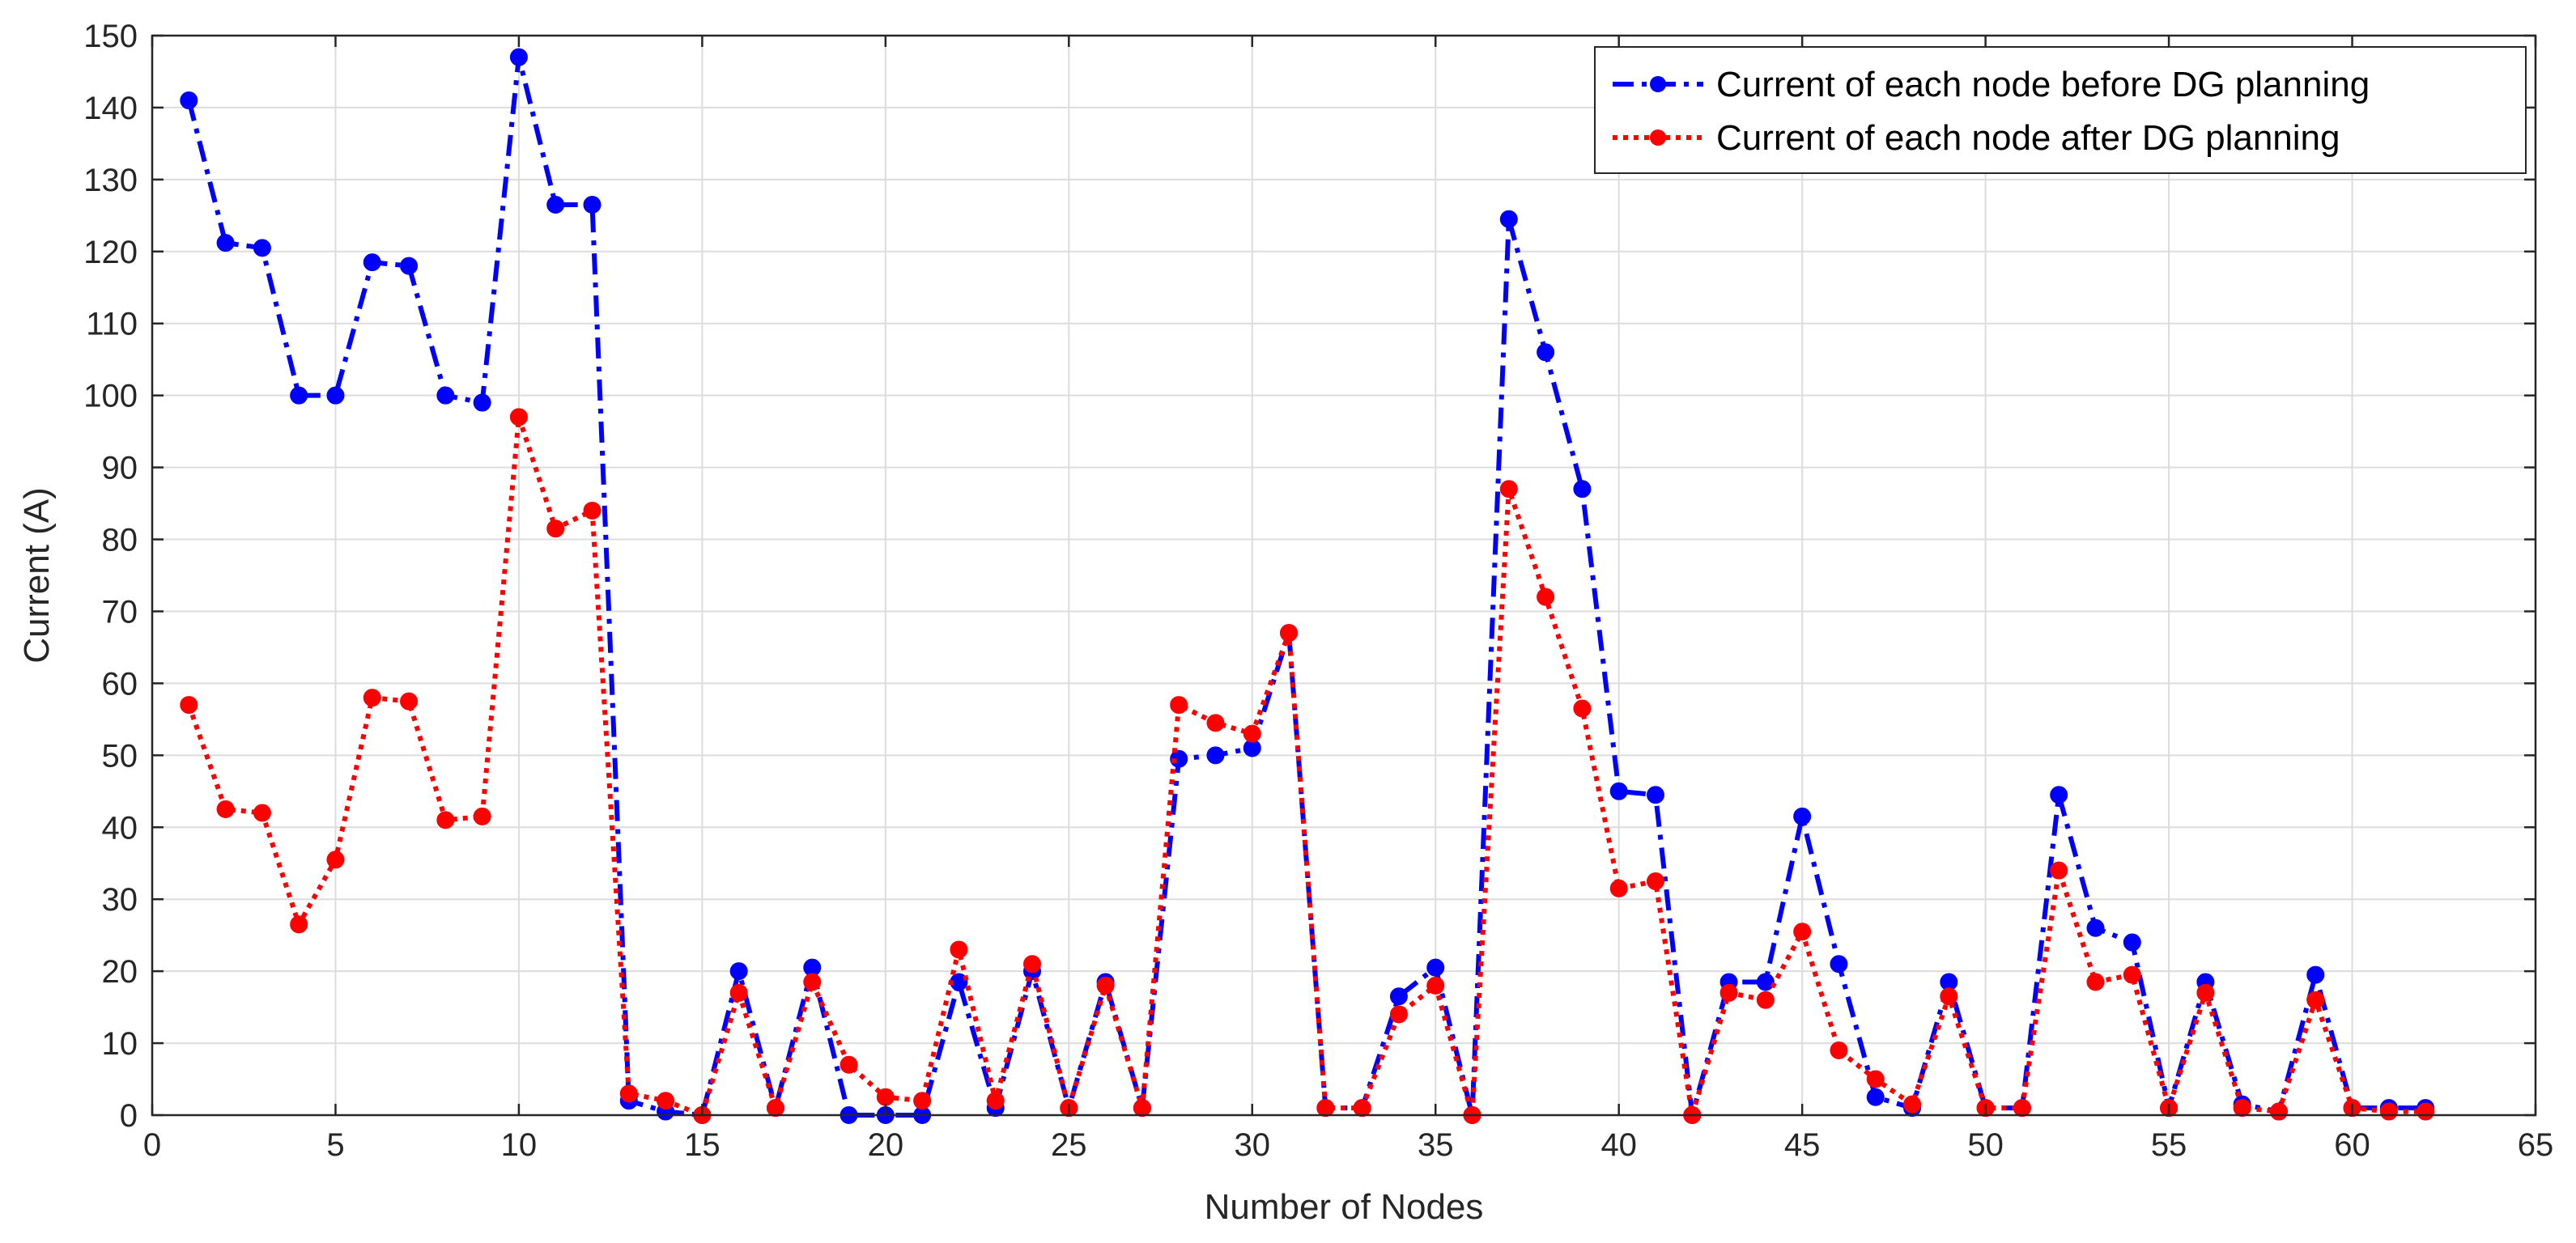 The width and height of the screenshot is (2576, 1243). Describe the element at coordinates (2043, 84) in the screenshot. I see `legend-label: Current of each node before DG planning` at that location.